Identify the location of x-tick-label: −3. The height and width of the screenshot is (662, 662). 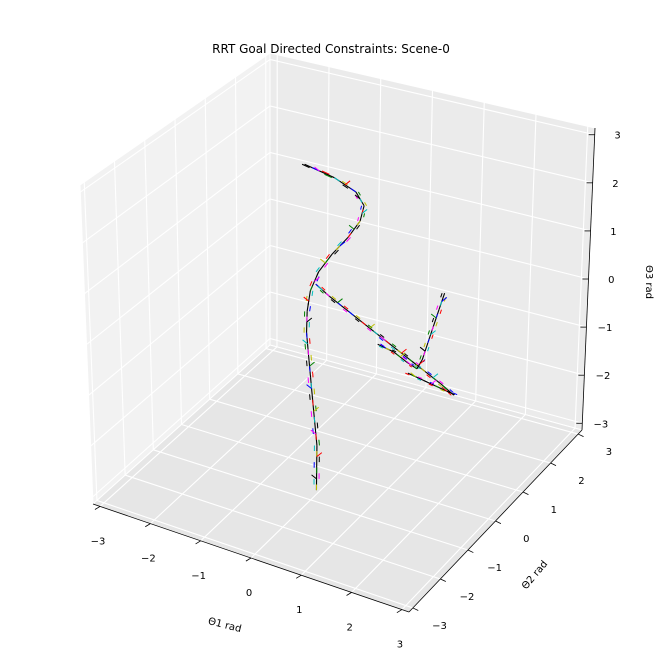
(98, 541).